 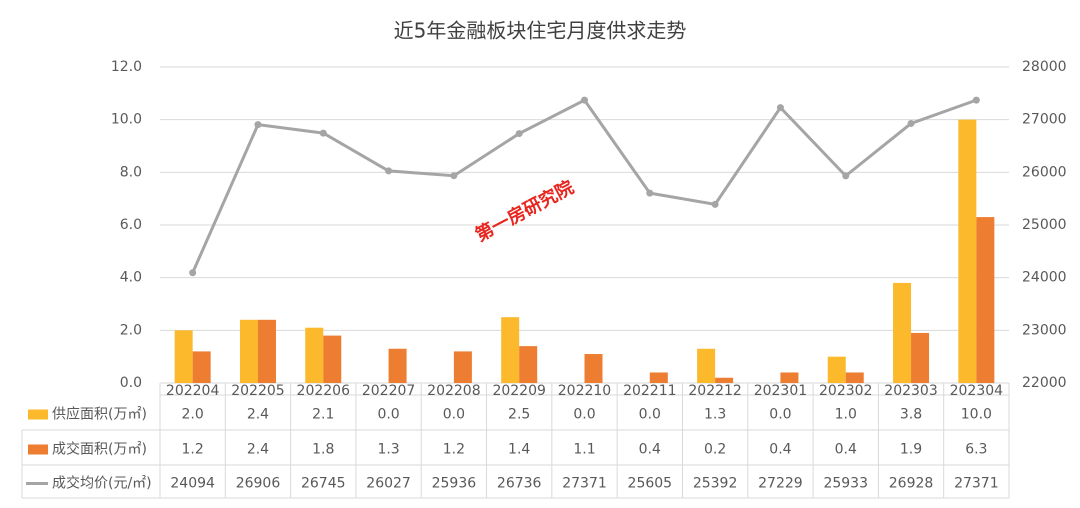 What do you see at coordinates (1044, 120) in the screenshot?
I see `y2-tick-label: 27000` at bounding box center [1044, 120].